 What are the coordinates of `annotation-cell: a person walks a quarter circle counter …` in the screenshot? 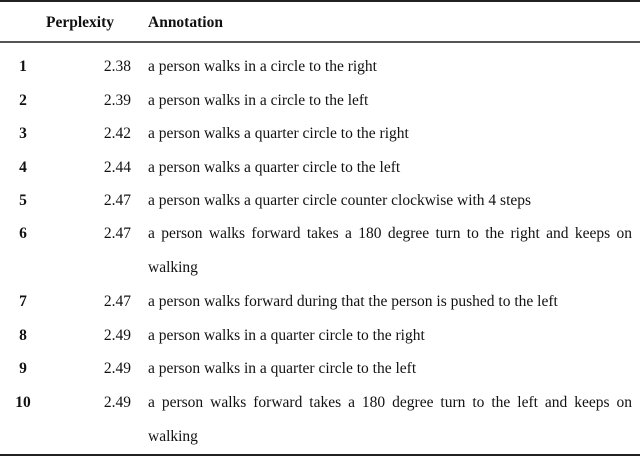 It's located at (340, 200).